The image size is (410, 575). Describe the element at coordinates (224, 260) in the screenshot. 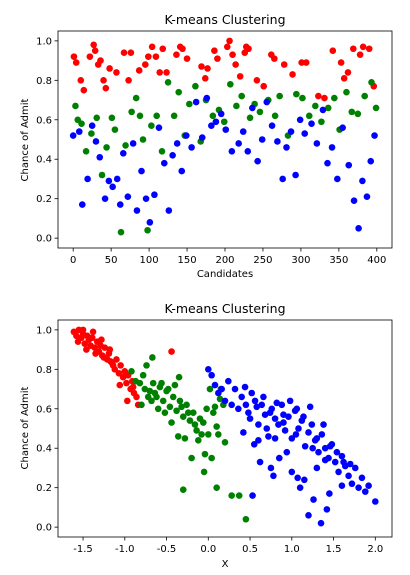

I see `chart-1-x-tick-label: 200` at that location.